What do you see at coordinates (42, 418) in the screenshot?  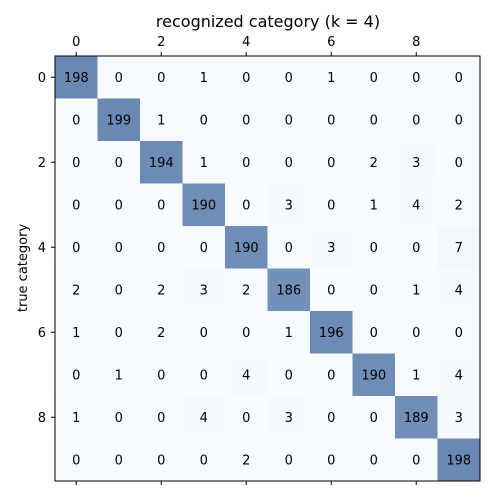 I see `y-tick-label-8: 8` at bounding box center [42, 418].